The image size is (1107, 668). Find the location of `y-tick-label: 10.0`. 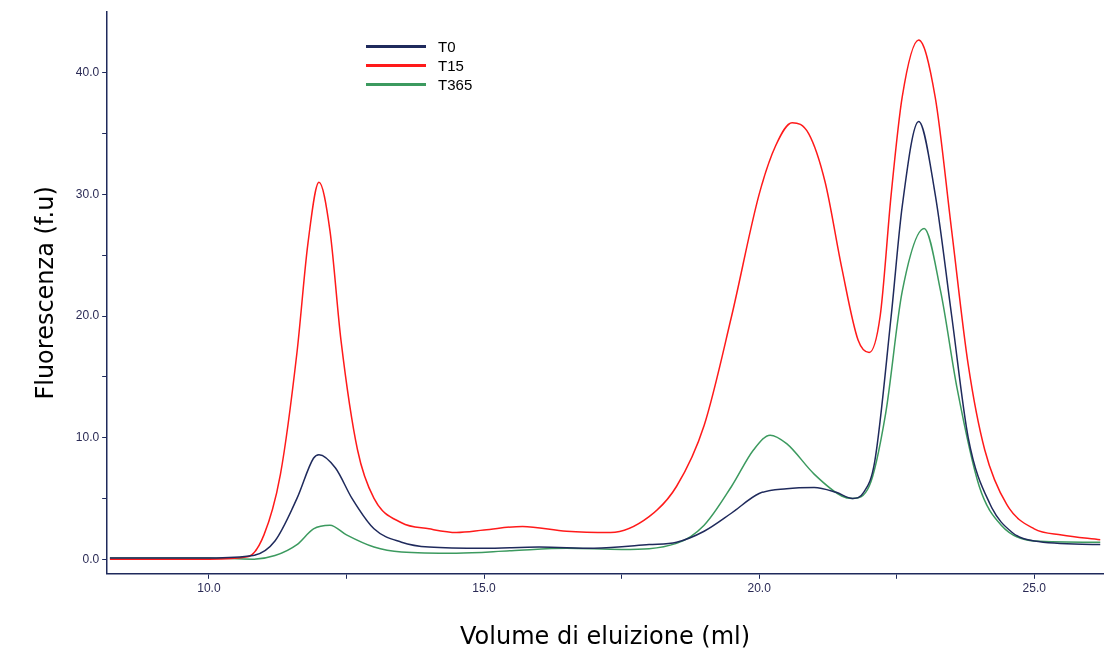

y-tick-label: 10.0 is located at coordinates (87, 436).